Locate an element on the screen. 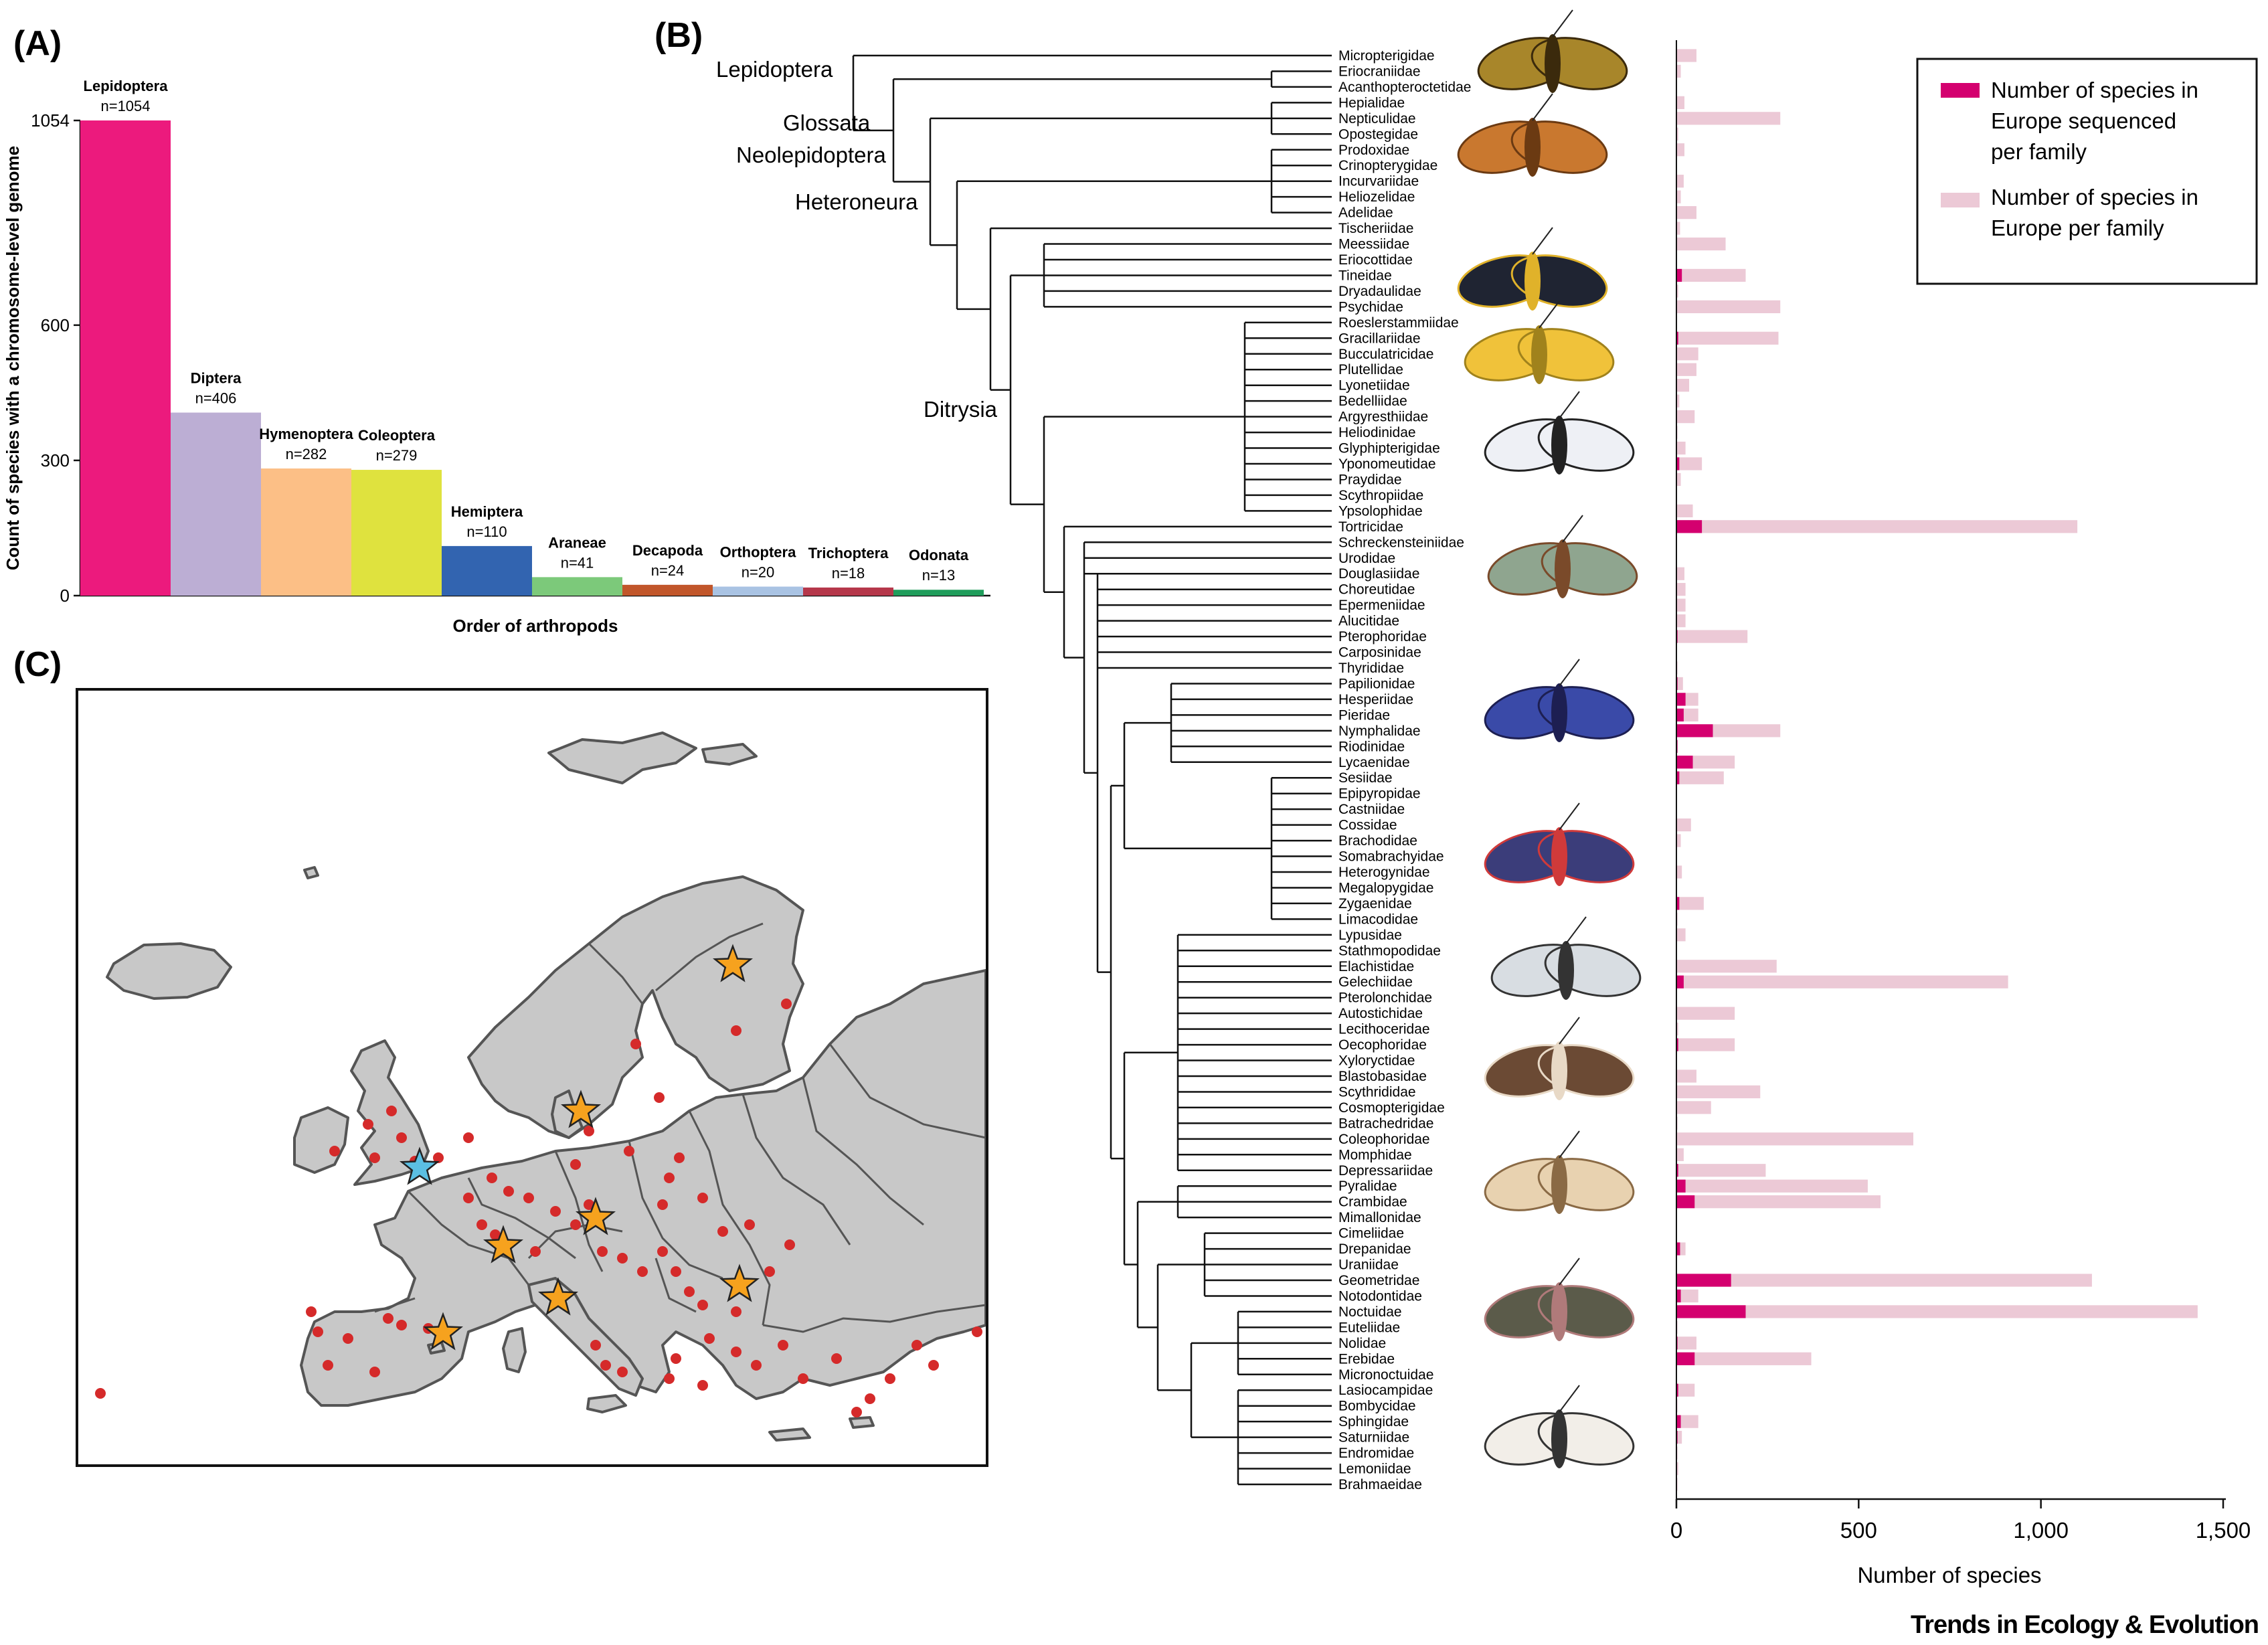 The height and width of the screenshot is (1645, 2268). family-label: Geometridae is located at coordinates (1378, 1280).